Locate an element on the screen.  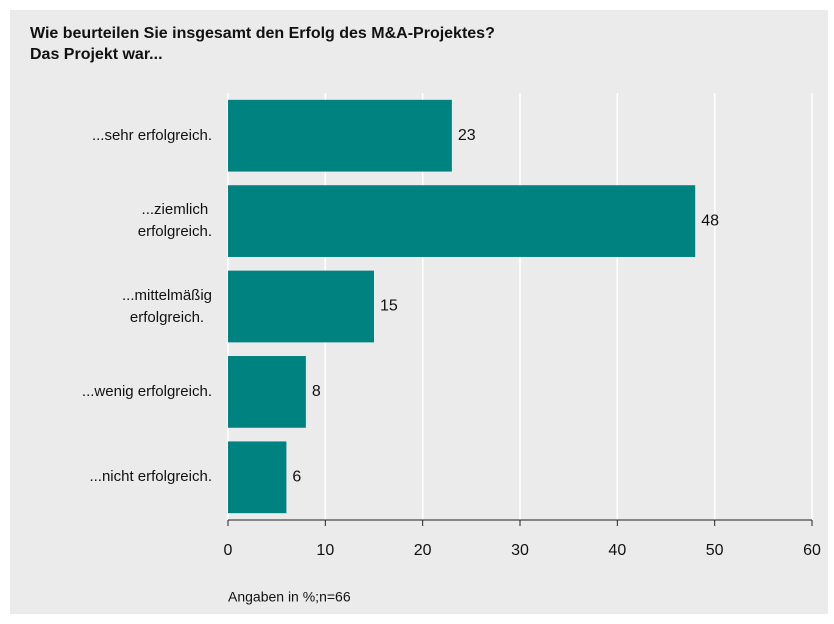
category-label: ...mittelmäßig erfolgreich. is located at coordinates (166, 306).